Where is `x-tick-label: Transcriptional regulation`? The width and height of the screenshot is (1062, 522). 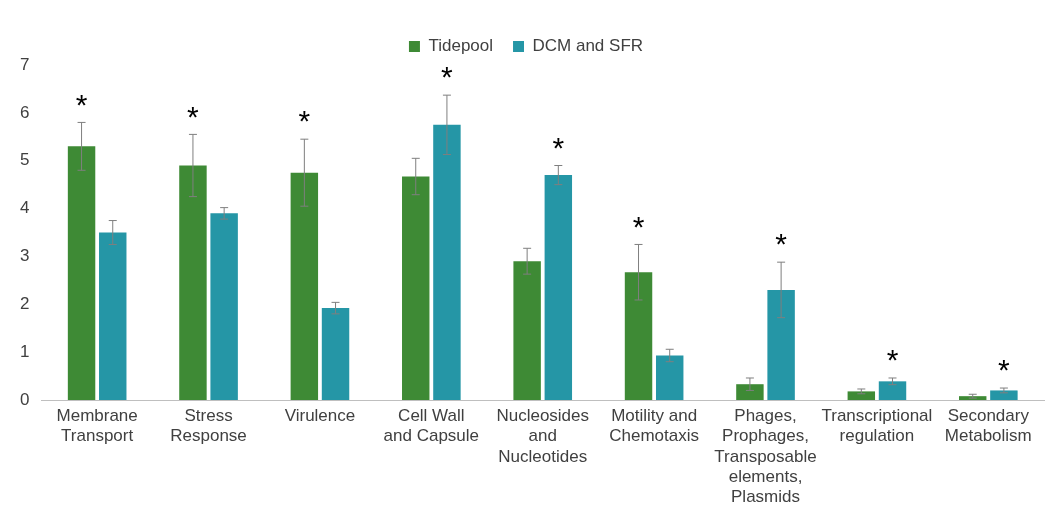 x-tick-label: Transcriptional regulation is located at coordinates (877, 425).